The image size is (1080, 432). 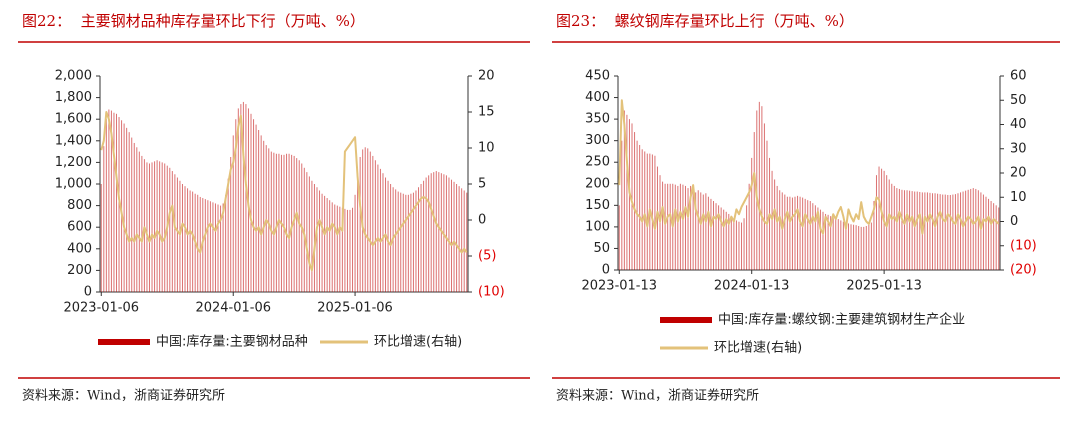 I want to click on y-tick-label: 1,200, so click(x=73, y=162).